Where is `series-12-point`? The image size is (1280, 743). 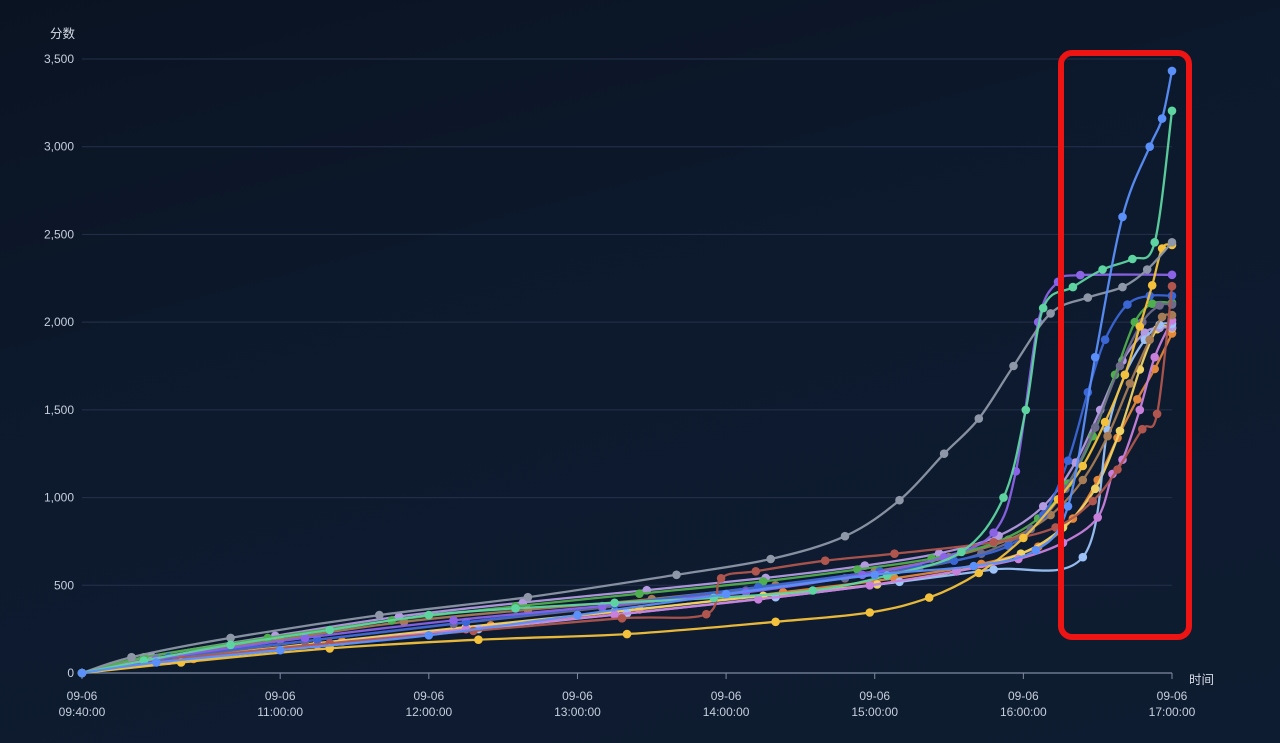 series-12-point is located at coordinates (1083, 557).